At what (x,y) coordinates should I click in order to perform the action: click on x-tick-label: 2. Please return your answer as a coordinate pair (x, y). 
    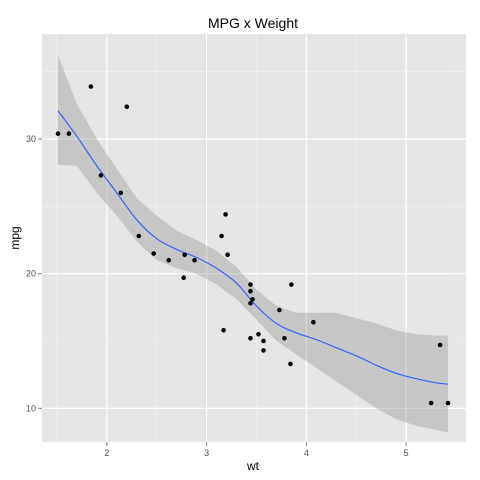
    Looking at the image, I should click on (106, 453).